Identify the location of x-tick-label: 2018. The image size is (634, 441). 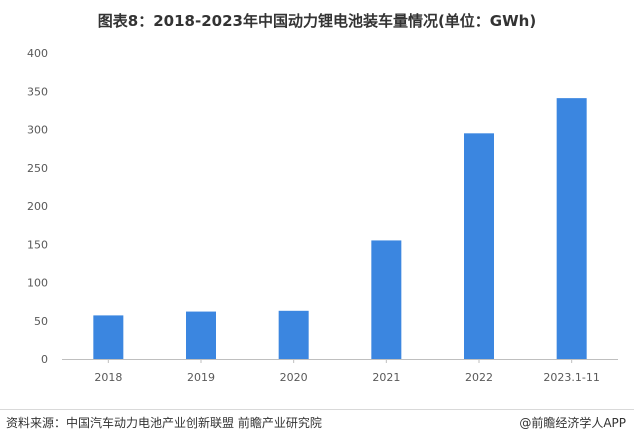
(108, 377).